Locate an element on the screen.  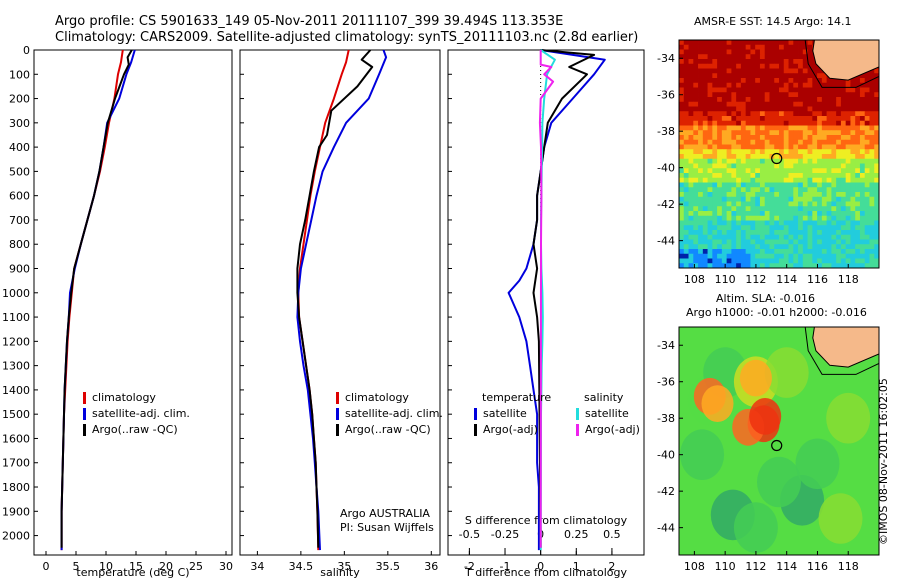
x2-tick-label: 0.25 is located at coordinates (576, 534).